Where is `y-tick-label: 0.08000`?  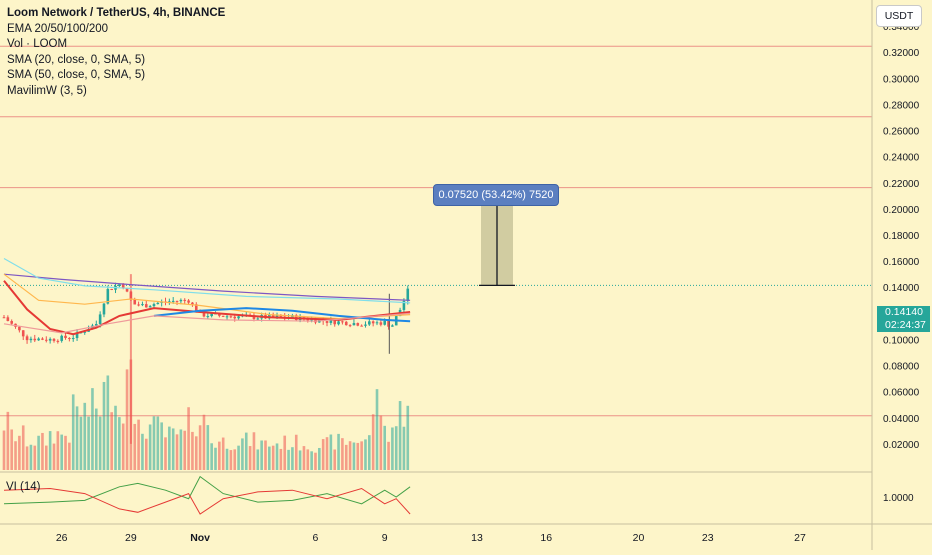
y-tick-label: 0.08000 is located at coordinates (901, 367).